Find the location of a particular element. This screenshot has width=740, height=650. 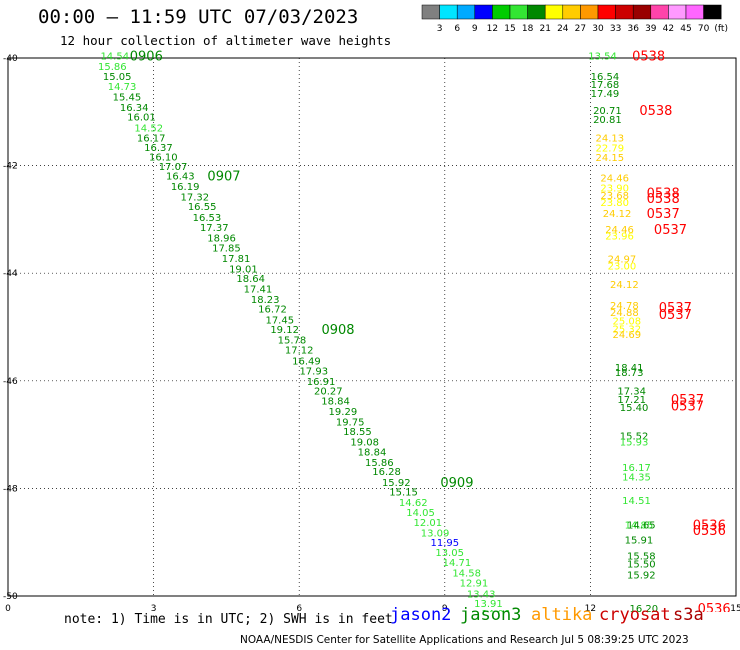

wave-height-point: 16.01 is located at coordinates (141, 118).